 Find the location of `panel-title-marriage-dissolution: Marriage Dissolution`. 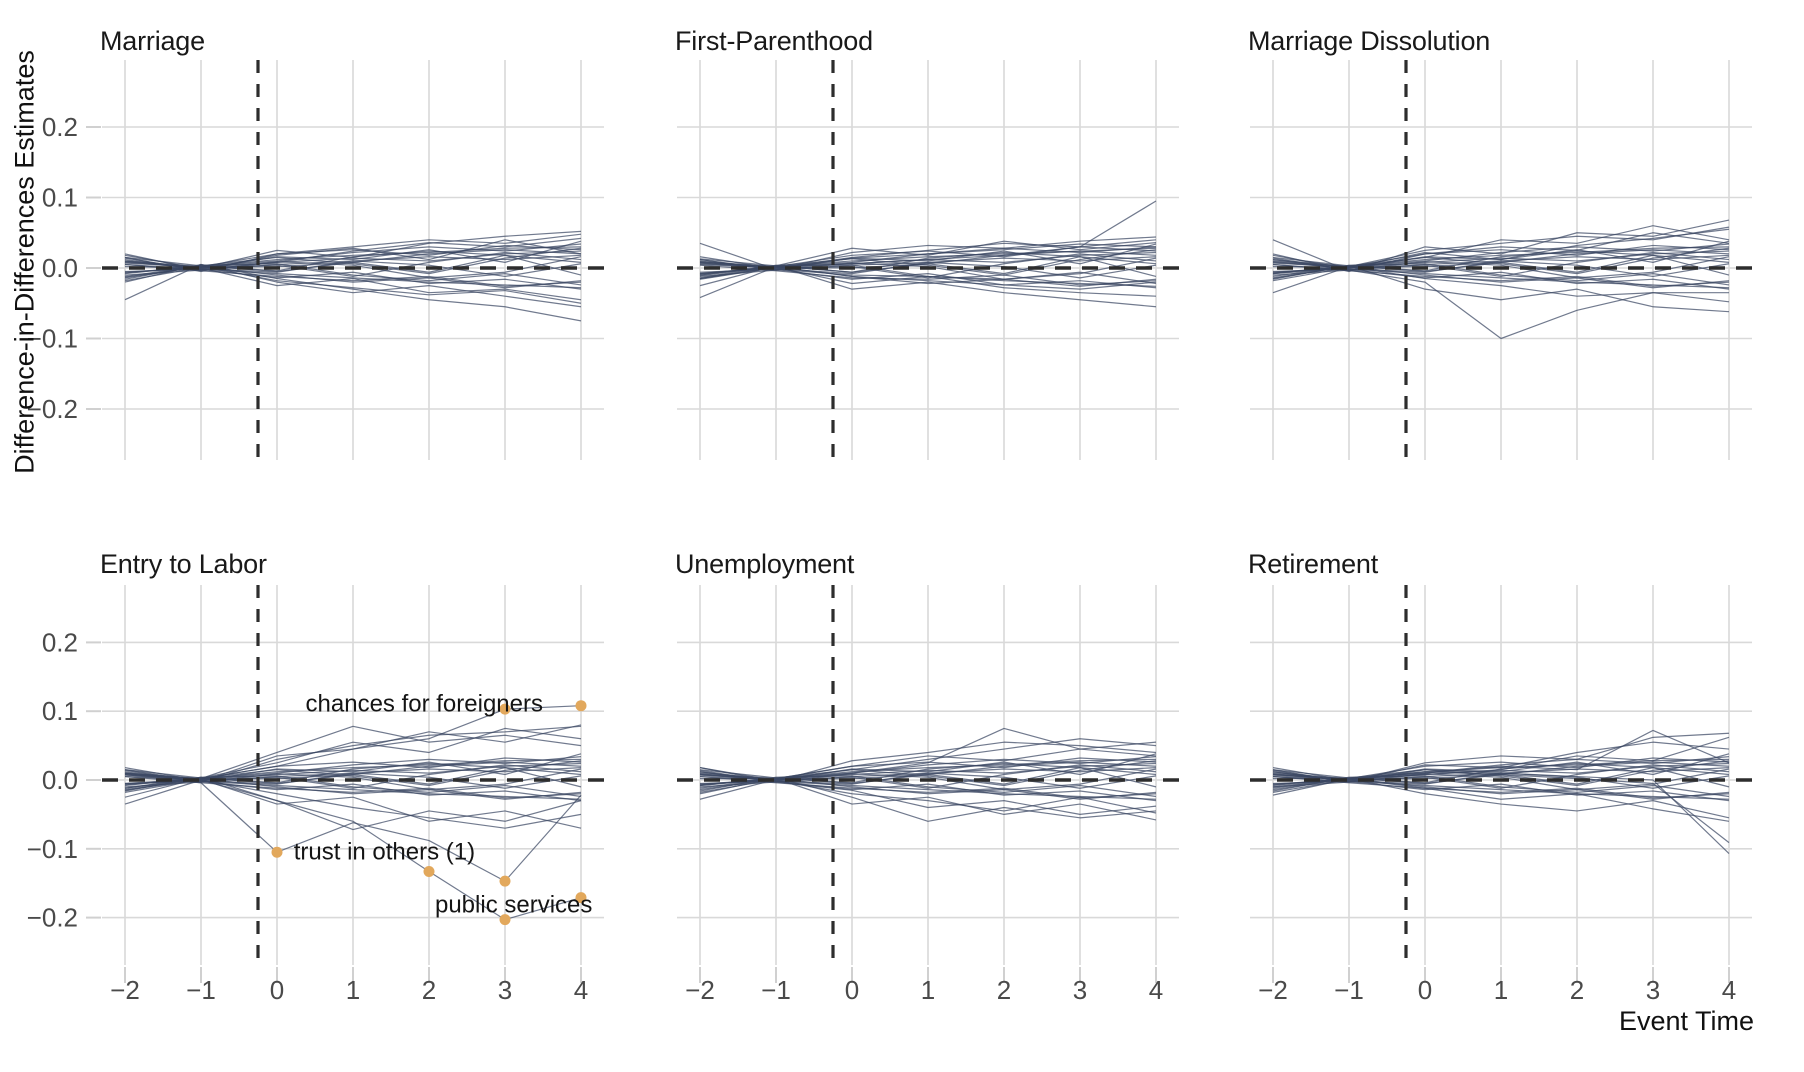

panel-title-marriage-dissolution: Marriage Dissolution is located at coordinates (1369, 41).